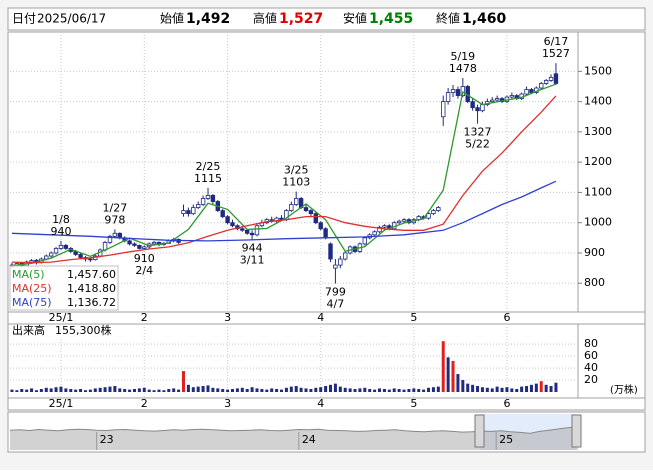  Describe the element at coordinates (506, 317) in the screenshot. I see `x-tick-label: 6` at that location.